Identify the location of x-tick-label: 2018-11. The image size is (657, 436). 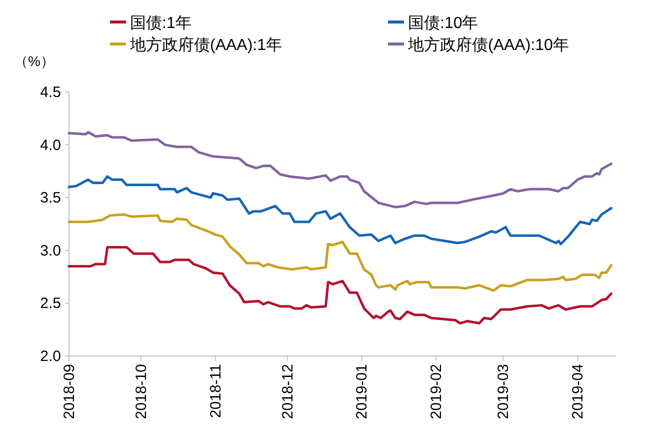
(215, 391).